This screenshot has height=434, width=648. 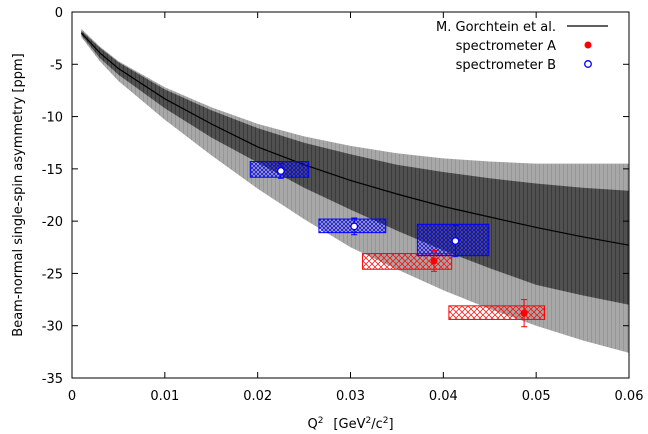 I want to click on x-tick-label: 0.02, so click(x=257, y=396).